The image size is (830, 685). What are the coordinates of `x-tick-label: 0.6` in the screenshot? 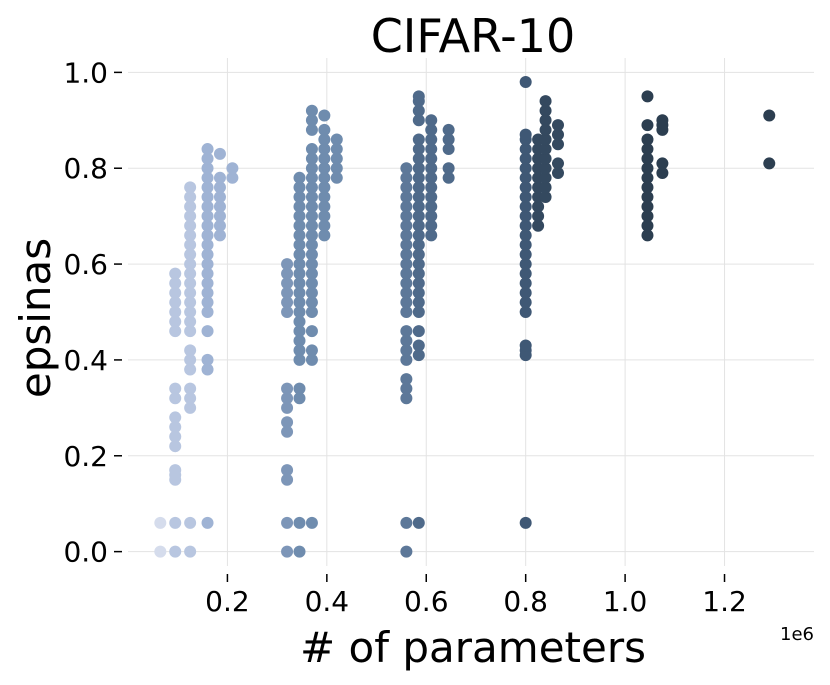 It's located at (426, 601).